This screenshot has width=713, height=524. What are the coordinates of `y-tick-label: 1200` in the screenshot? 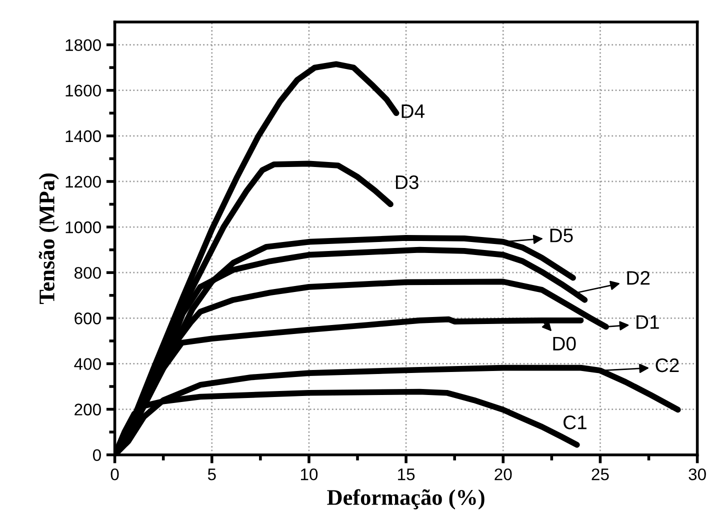 It's located at (83, 182).